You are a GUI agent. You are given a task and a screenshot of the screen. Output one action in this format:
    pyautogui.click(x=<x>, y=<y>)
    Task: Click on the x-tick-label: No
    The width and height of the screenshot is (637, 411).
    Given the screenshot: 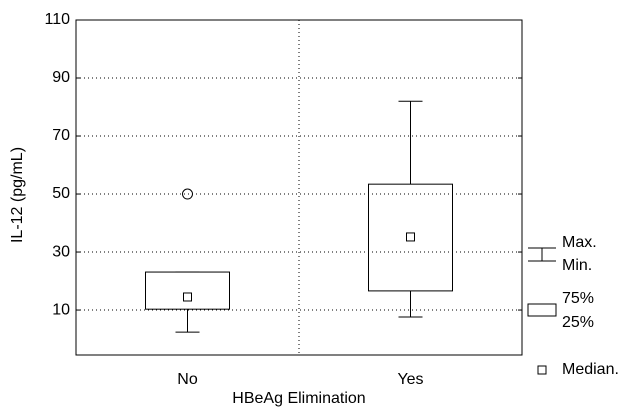 What is the action you would take?
    pyautogui.click(x=187, y=379)
    